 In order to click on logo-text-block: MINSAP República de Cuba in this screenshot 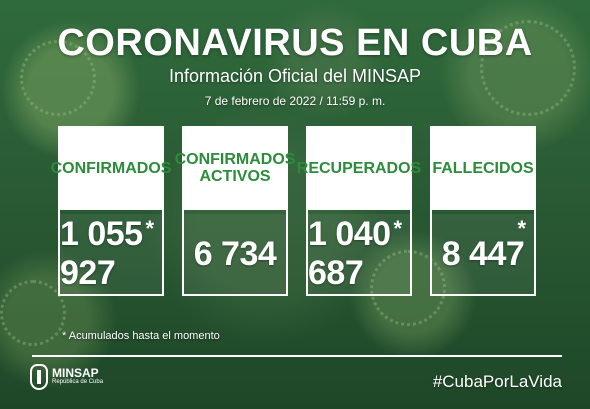, I will do `click(77, 376)`.